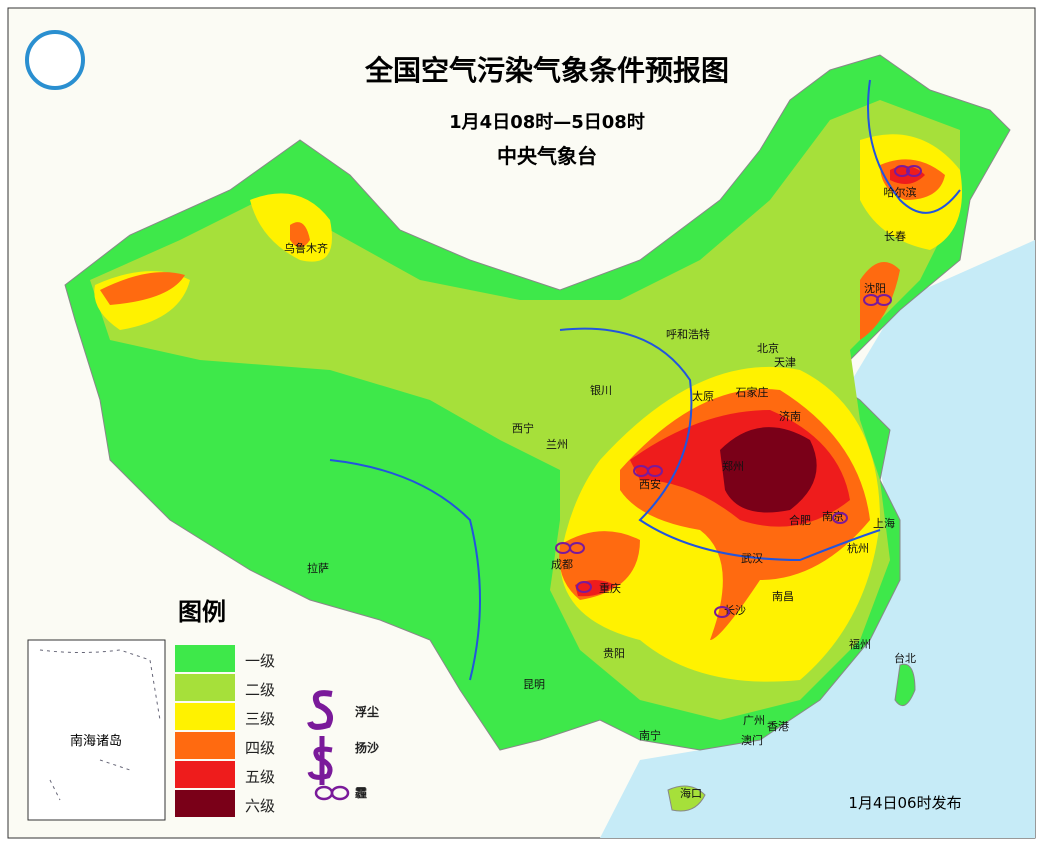 This screenshot has height=846, width=1043. I want to click on city-label: 沈阳, so click(875, 288).